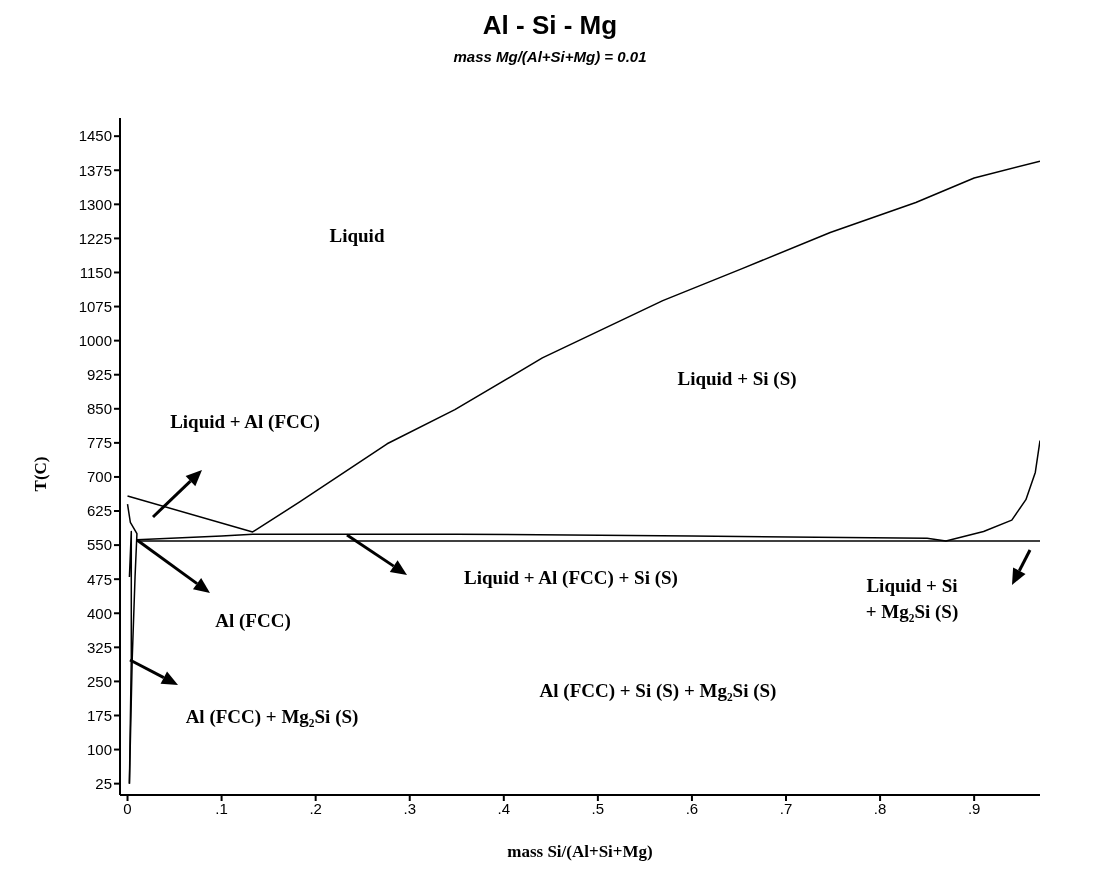 The width and height of the screenshot is (1100, 869). I want to click on chart-title: Al - Si - Mg, so click(550, 25).